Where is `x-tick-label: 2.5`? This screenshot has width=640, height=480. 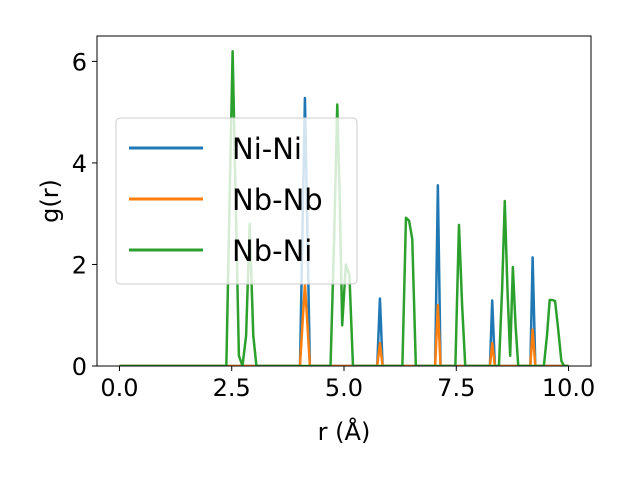
x-tick-label: 2.5 is located at coordinates (232, 388).